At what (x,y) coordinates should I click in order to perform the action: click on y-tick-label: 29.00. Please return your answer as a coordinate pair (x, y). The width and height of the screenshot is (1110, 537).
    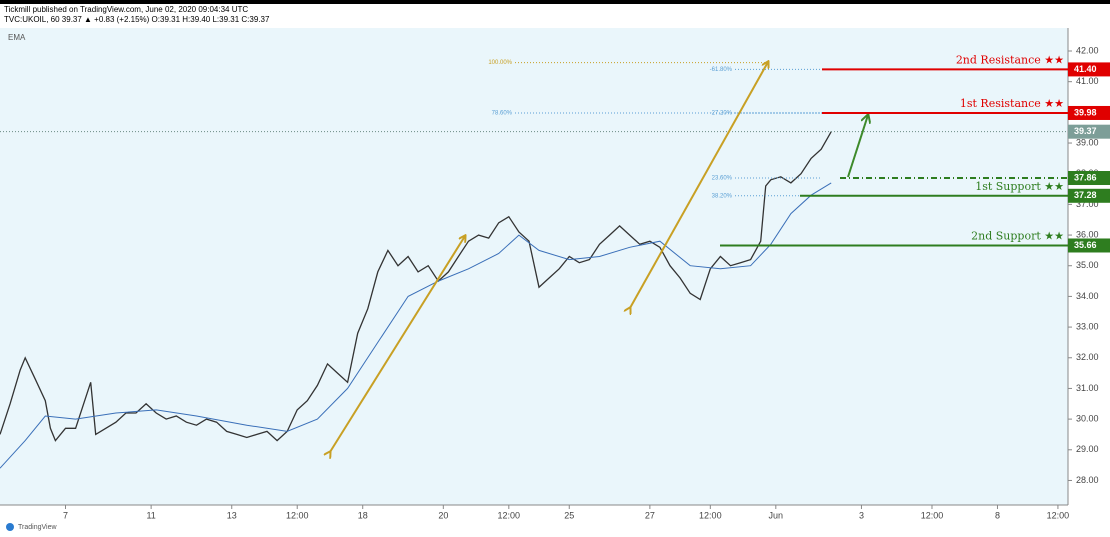
    Looking at the image, I should click on (1087, 449).